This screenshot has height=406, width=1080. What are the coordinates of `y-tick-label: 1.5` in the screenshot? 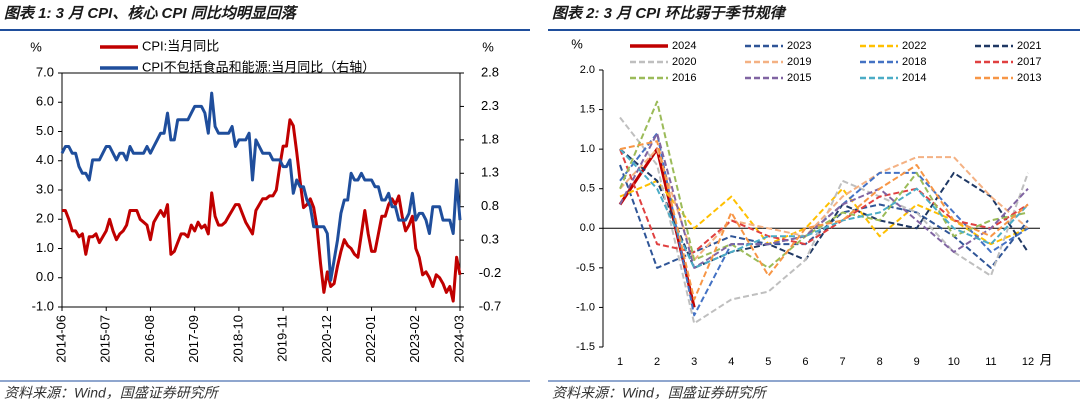 It's located at (587, 109).